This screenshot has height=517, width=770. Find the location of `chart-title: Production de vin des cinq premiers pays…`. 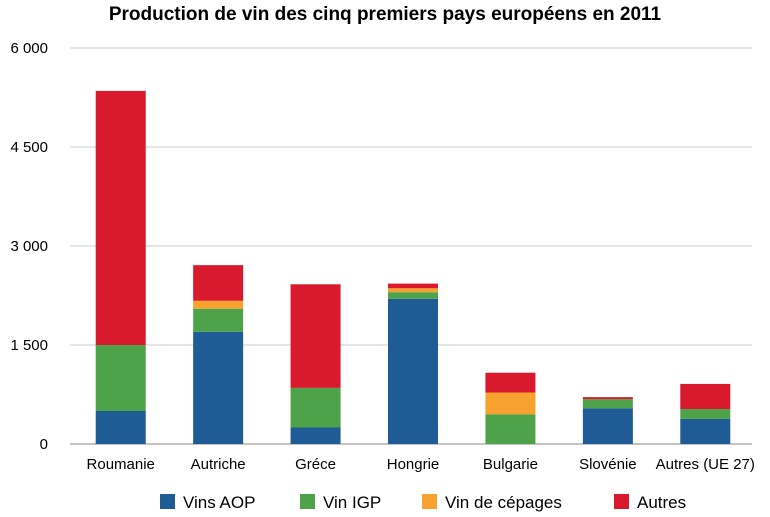

chart-title: Production de vin des cinq premiers pays… is located at coordinates (385, 14).